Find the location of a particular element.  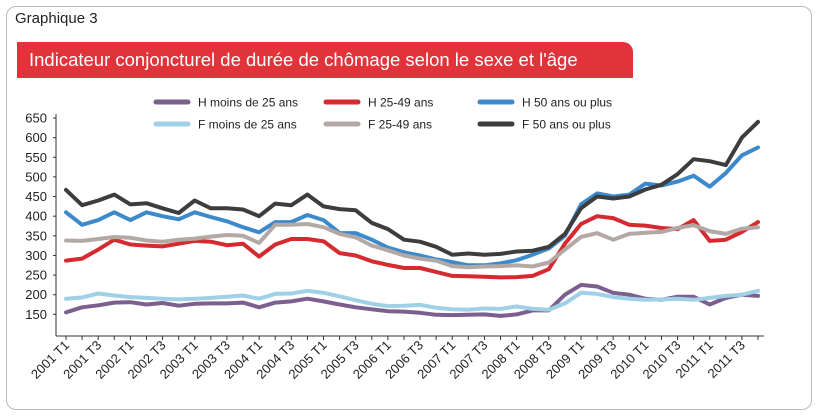

legend-label: F 25-49 ans is located at coordinates (400, 125).